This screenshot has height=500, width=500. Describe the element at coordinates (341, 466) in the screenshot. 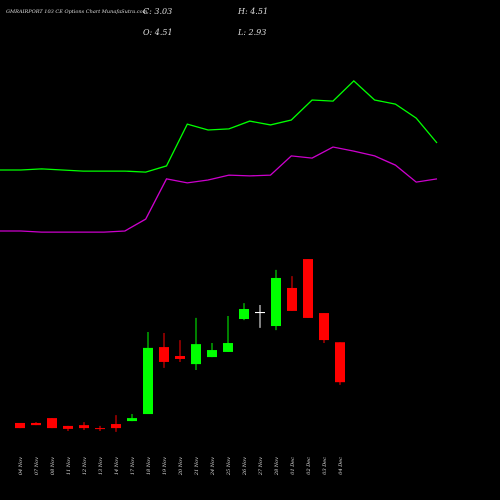

I see `x-tick-label: 04 Dec` at that location.